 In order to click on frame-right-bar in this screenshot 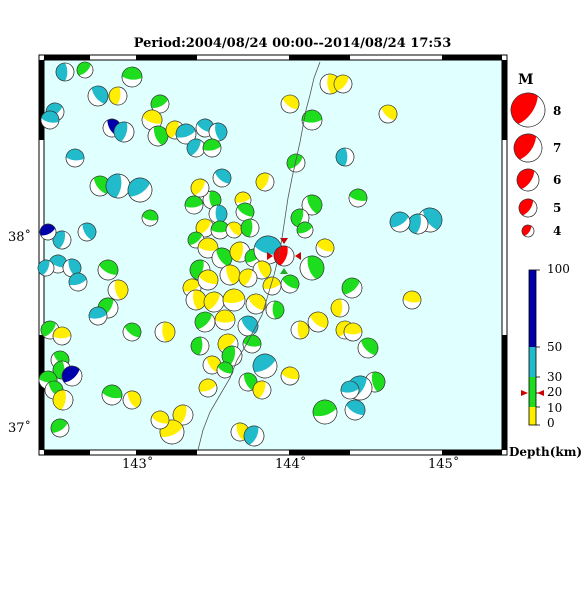, I will do `click(504, 100)`.